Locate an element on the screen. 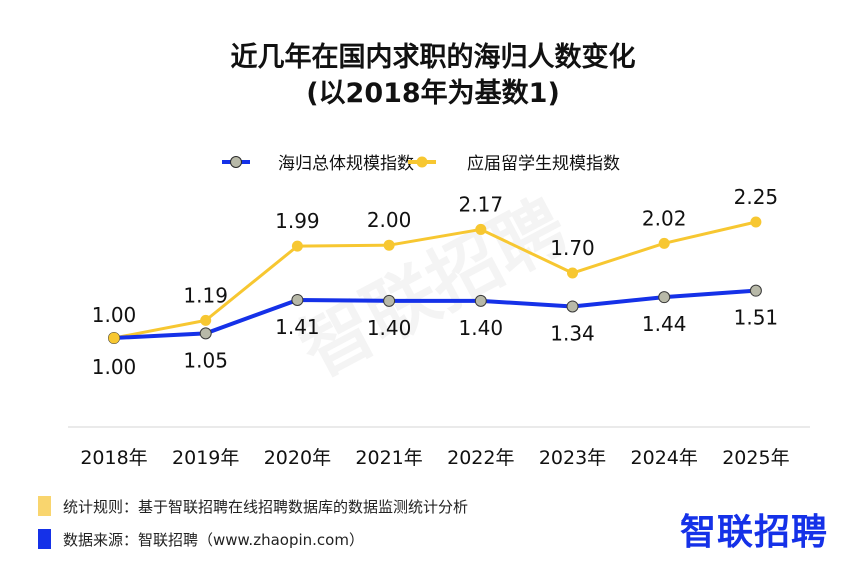 This screenshot has width=866, height=582. x-tick-label: 2018年 is located at coordinates (113, 458).